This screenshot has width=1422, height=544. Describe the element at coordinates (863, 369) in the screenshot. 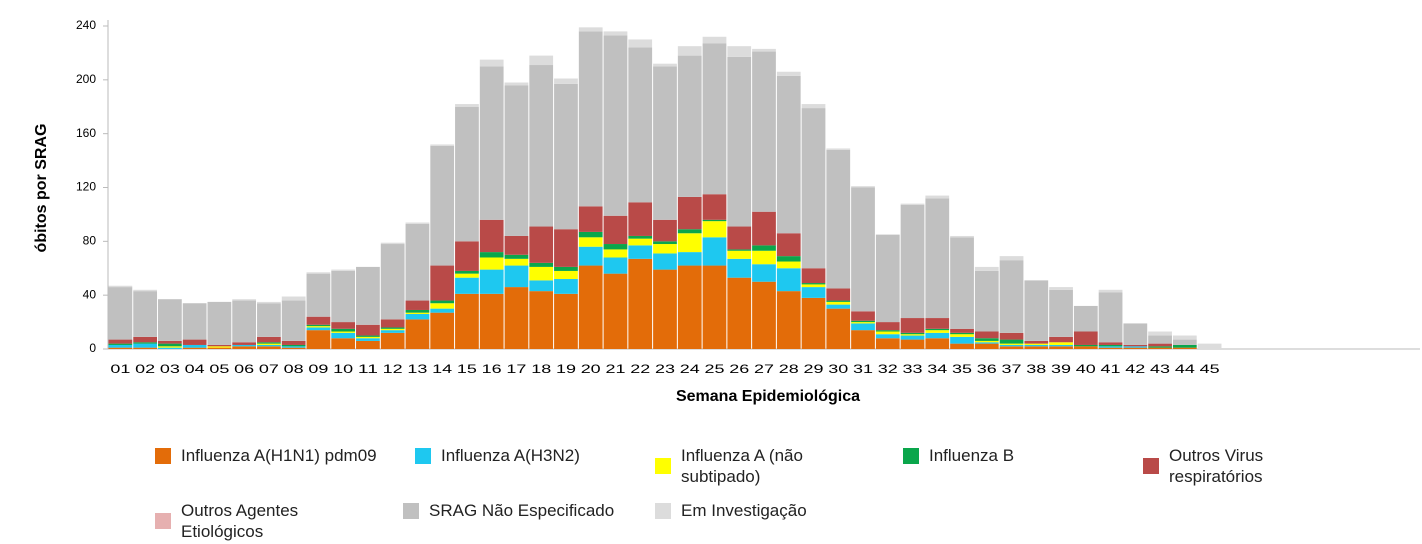

I see `x-tick-label: 31` at that location.